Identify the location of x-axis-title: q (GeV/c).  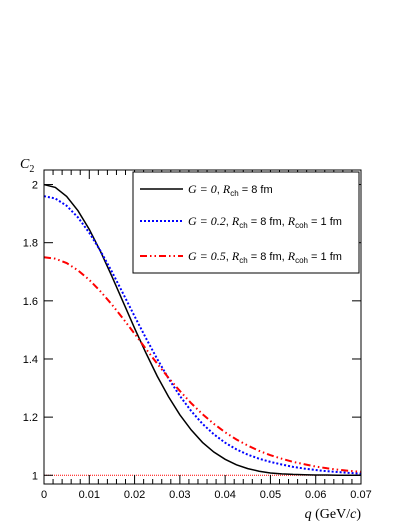
(333, 514).